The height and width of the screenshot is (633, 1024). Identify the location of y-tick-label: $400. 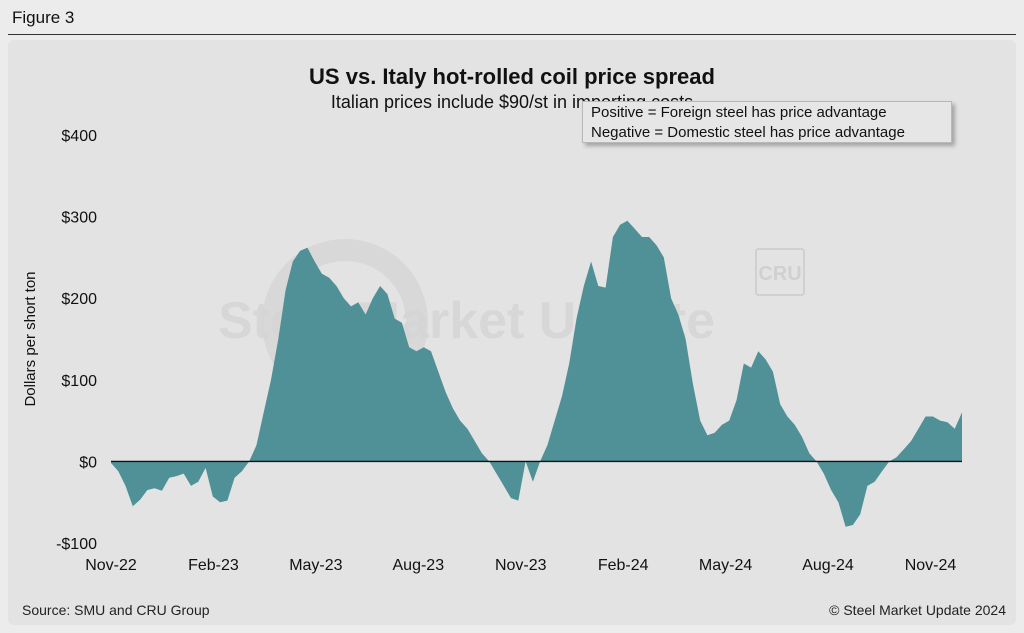
(79, 136).